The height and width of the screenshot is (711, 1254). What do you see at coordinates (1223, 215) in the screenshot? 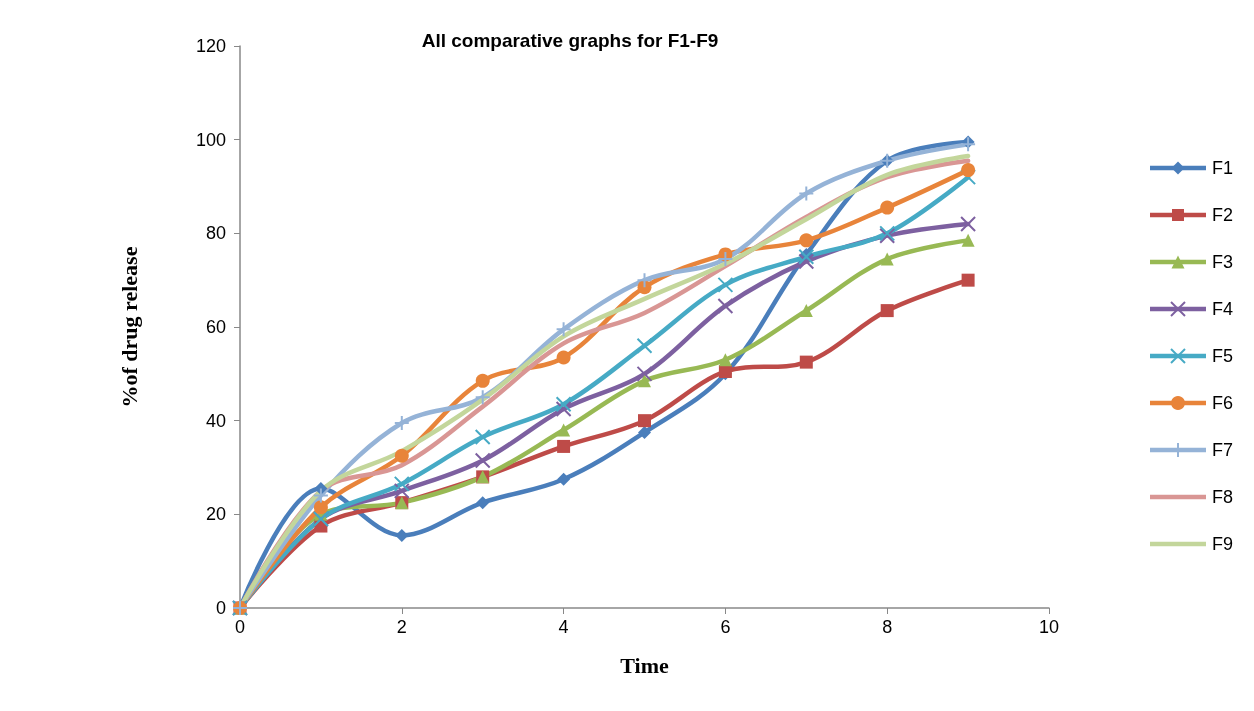
I see `legend-label: F2` at bounding box center [1223, 215].